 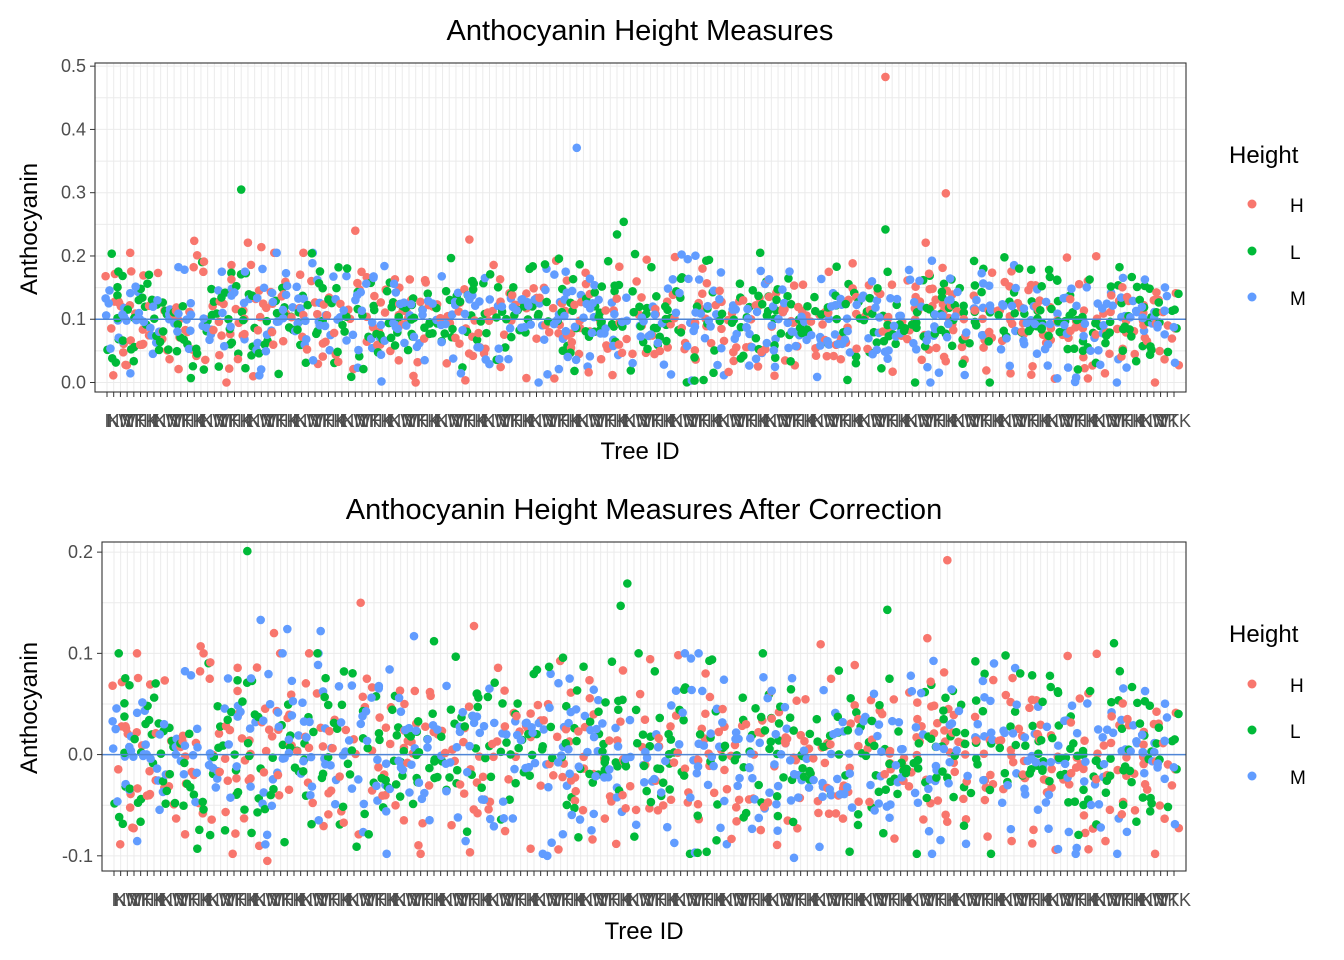 What do you see at coordinates (1086, 421) in the screenshot?
I see `x-tick-label: HK` at bounding box center [1086, 421].